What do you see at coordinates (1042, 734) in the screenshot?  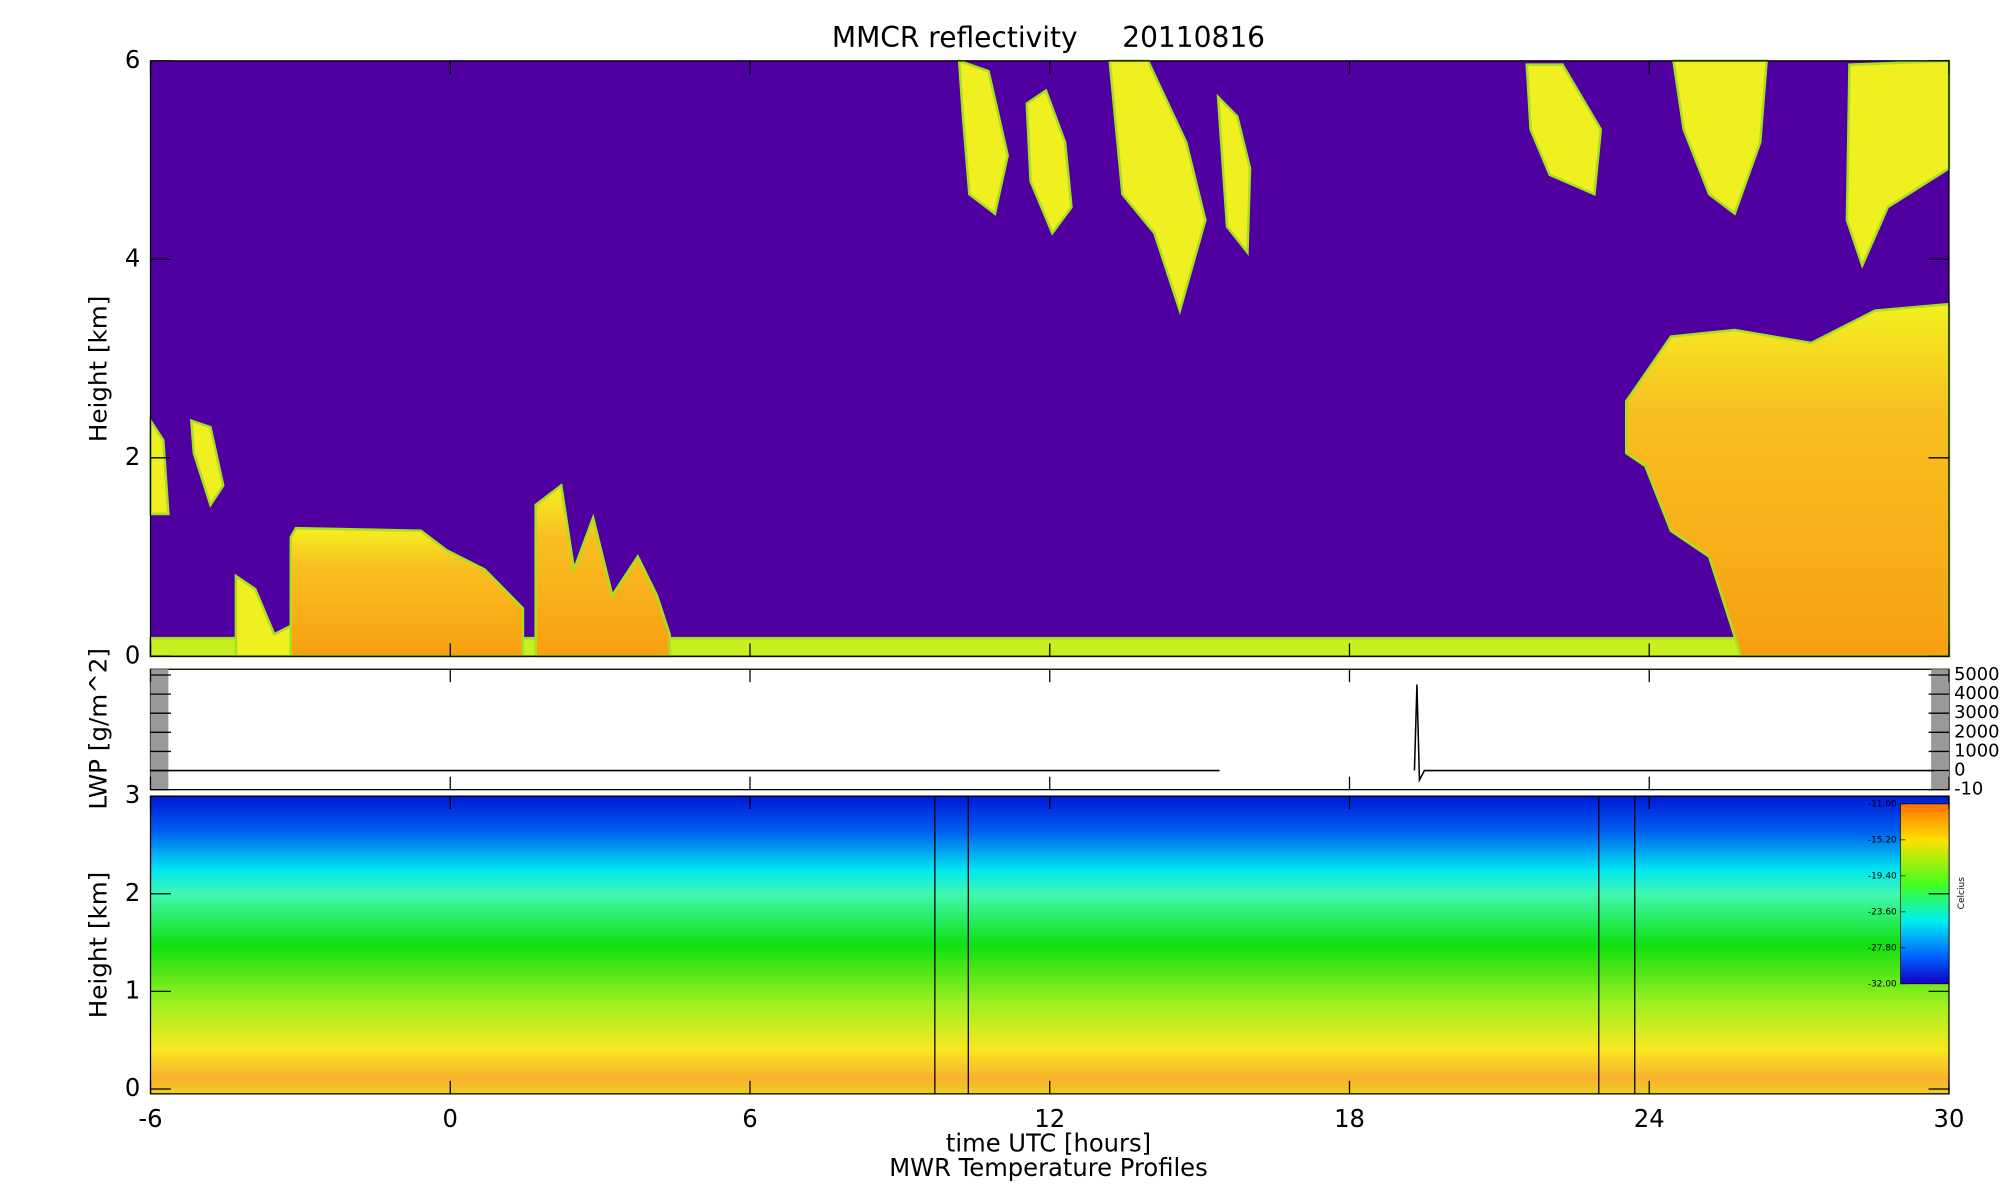 I see `lwp-line` at bounding box center [1042, 734].